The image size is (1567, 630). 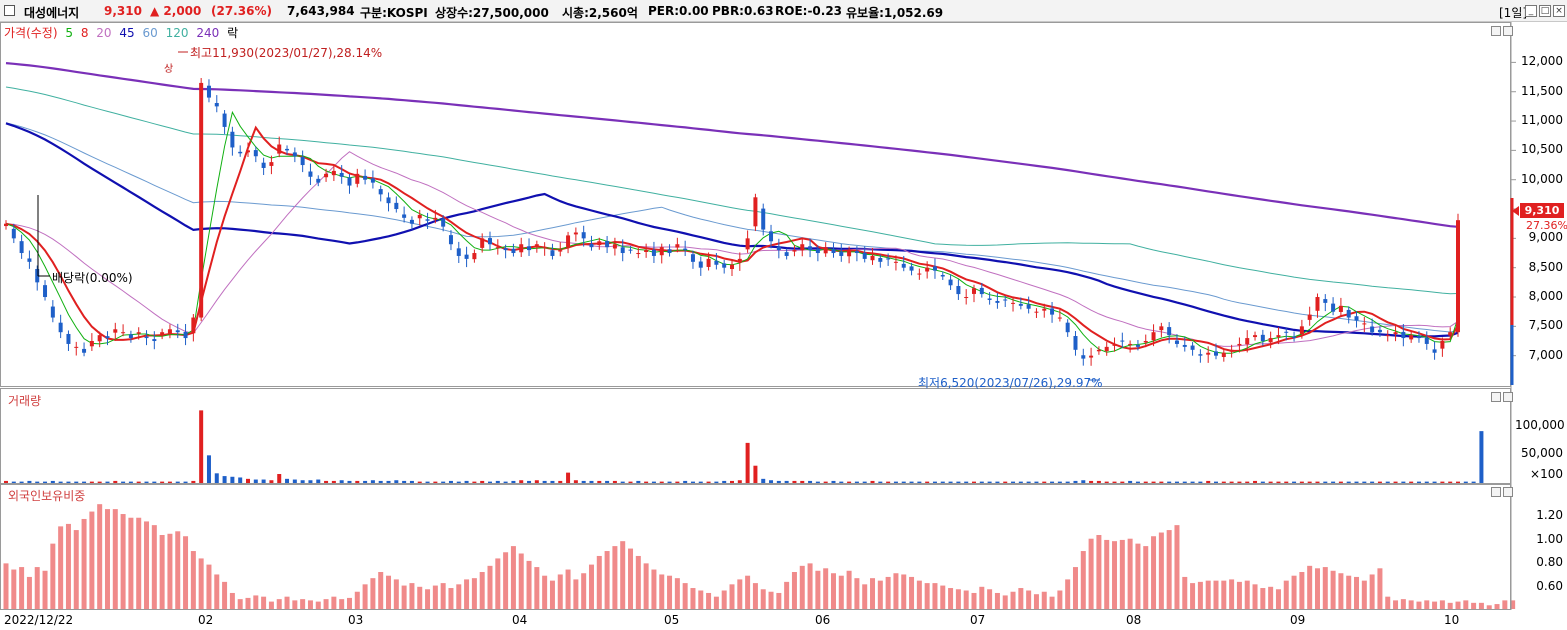 I want to click on per-value: PER:0.00, so click(x=678, y=11).